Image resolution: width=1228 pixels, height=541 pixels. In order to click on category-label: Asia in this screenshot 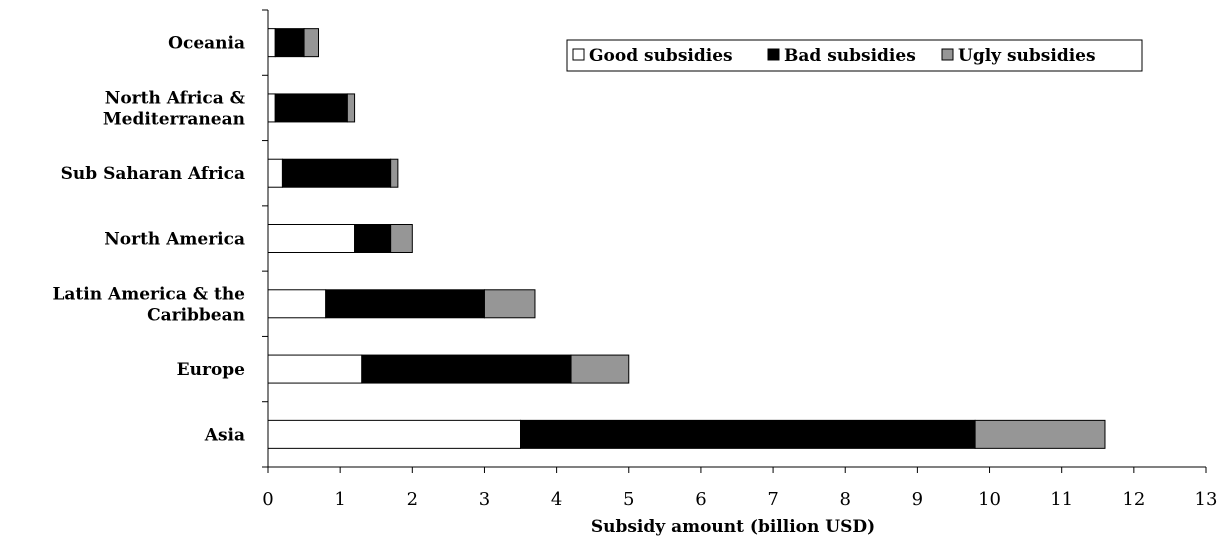, I will do `click(224, 435)`.